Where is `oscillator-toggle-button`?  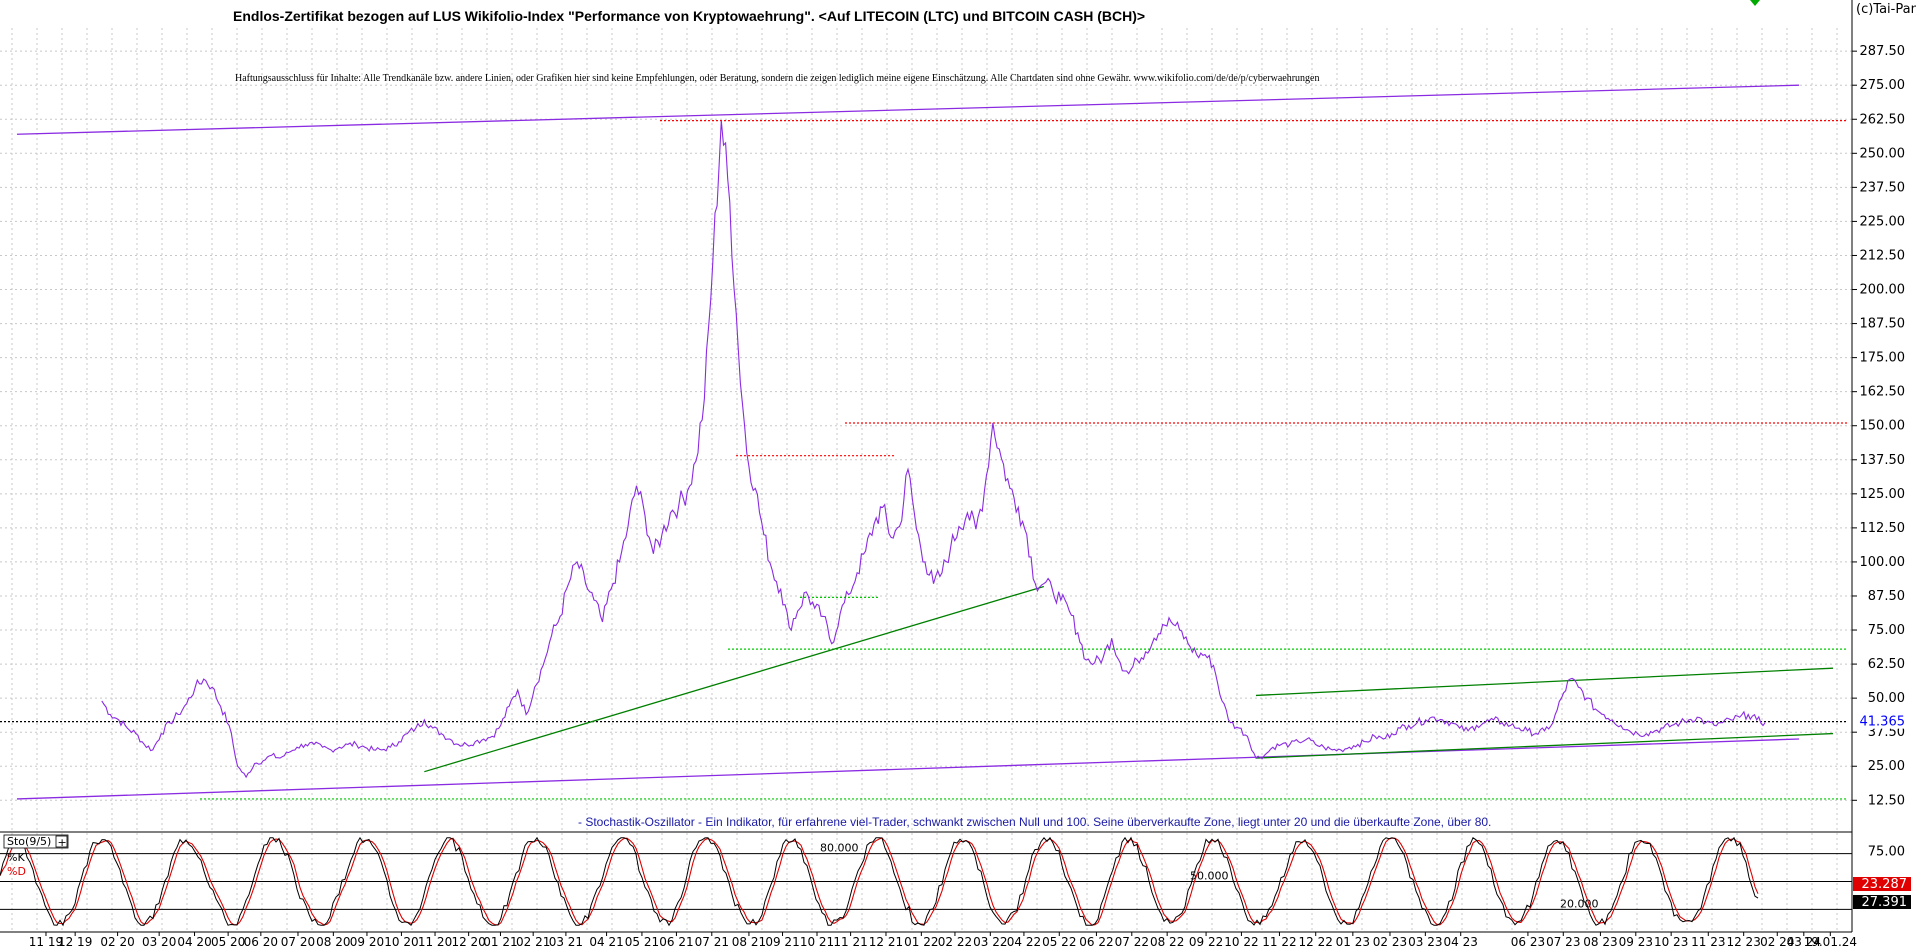 oscillator-toggle-button is located at coordinates (61, 841).